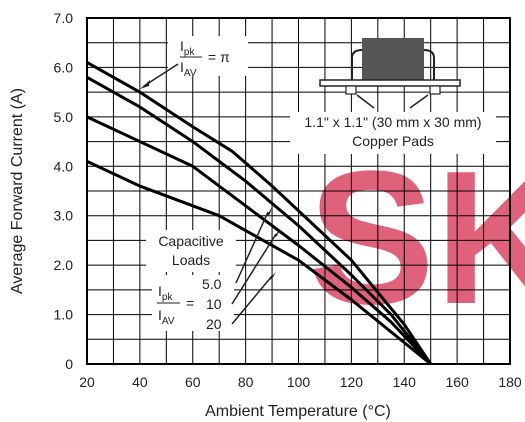 The height and width of the screenshot is (422, 525). Describe the element at coordinates (191, 251) in the screenshot. I see `capacitive-box` at that location.